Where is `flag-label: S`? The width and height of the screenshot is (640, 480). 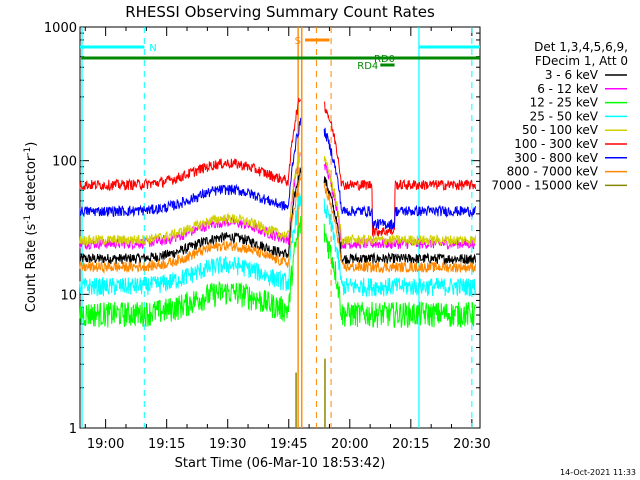 flag-label: S is located at coordinates (298, 41).